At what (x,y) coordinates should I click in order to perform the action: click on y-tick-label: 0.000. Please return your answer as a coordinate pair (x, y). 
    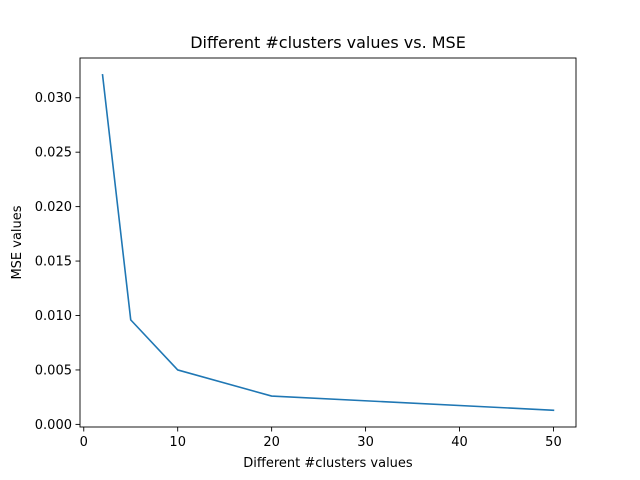
    Looking at the image, I should click on (53, 425).